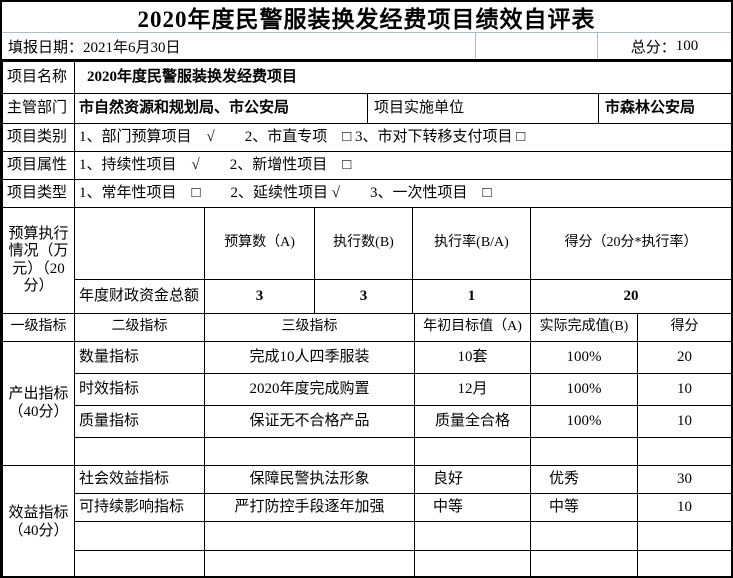 This screenshot has width=733, height=578. What do you see at coordinates (309, 327) in the screenshot?
I see `indicator-header-level3: 三级指标` at bounding box center [309, 327].